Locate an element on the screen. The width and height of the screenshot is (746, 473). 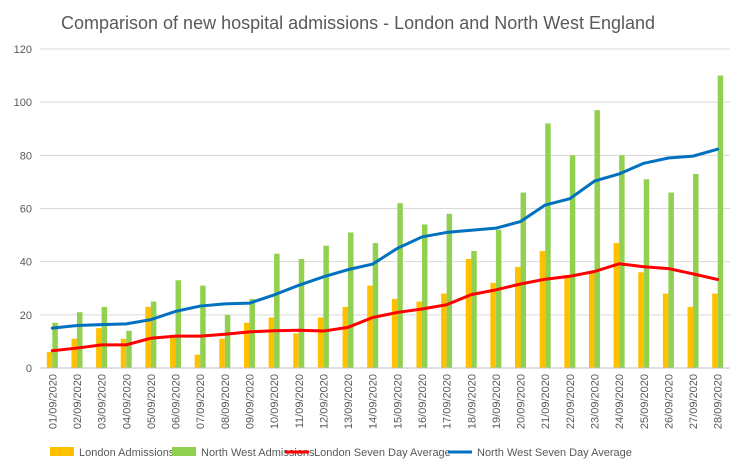
y-tick-label: 60 is located at coordinates (26, 210).